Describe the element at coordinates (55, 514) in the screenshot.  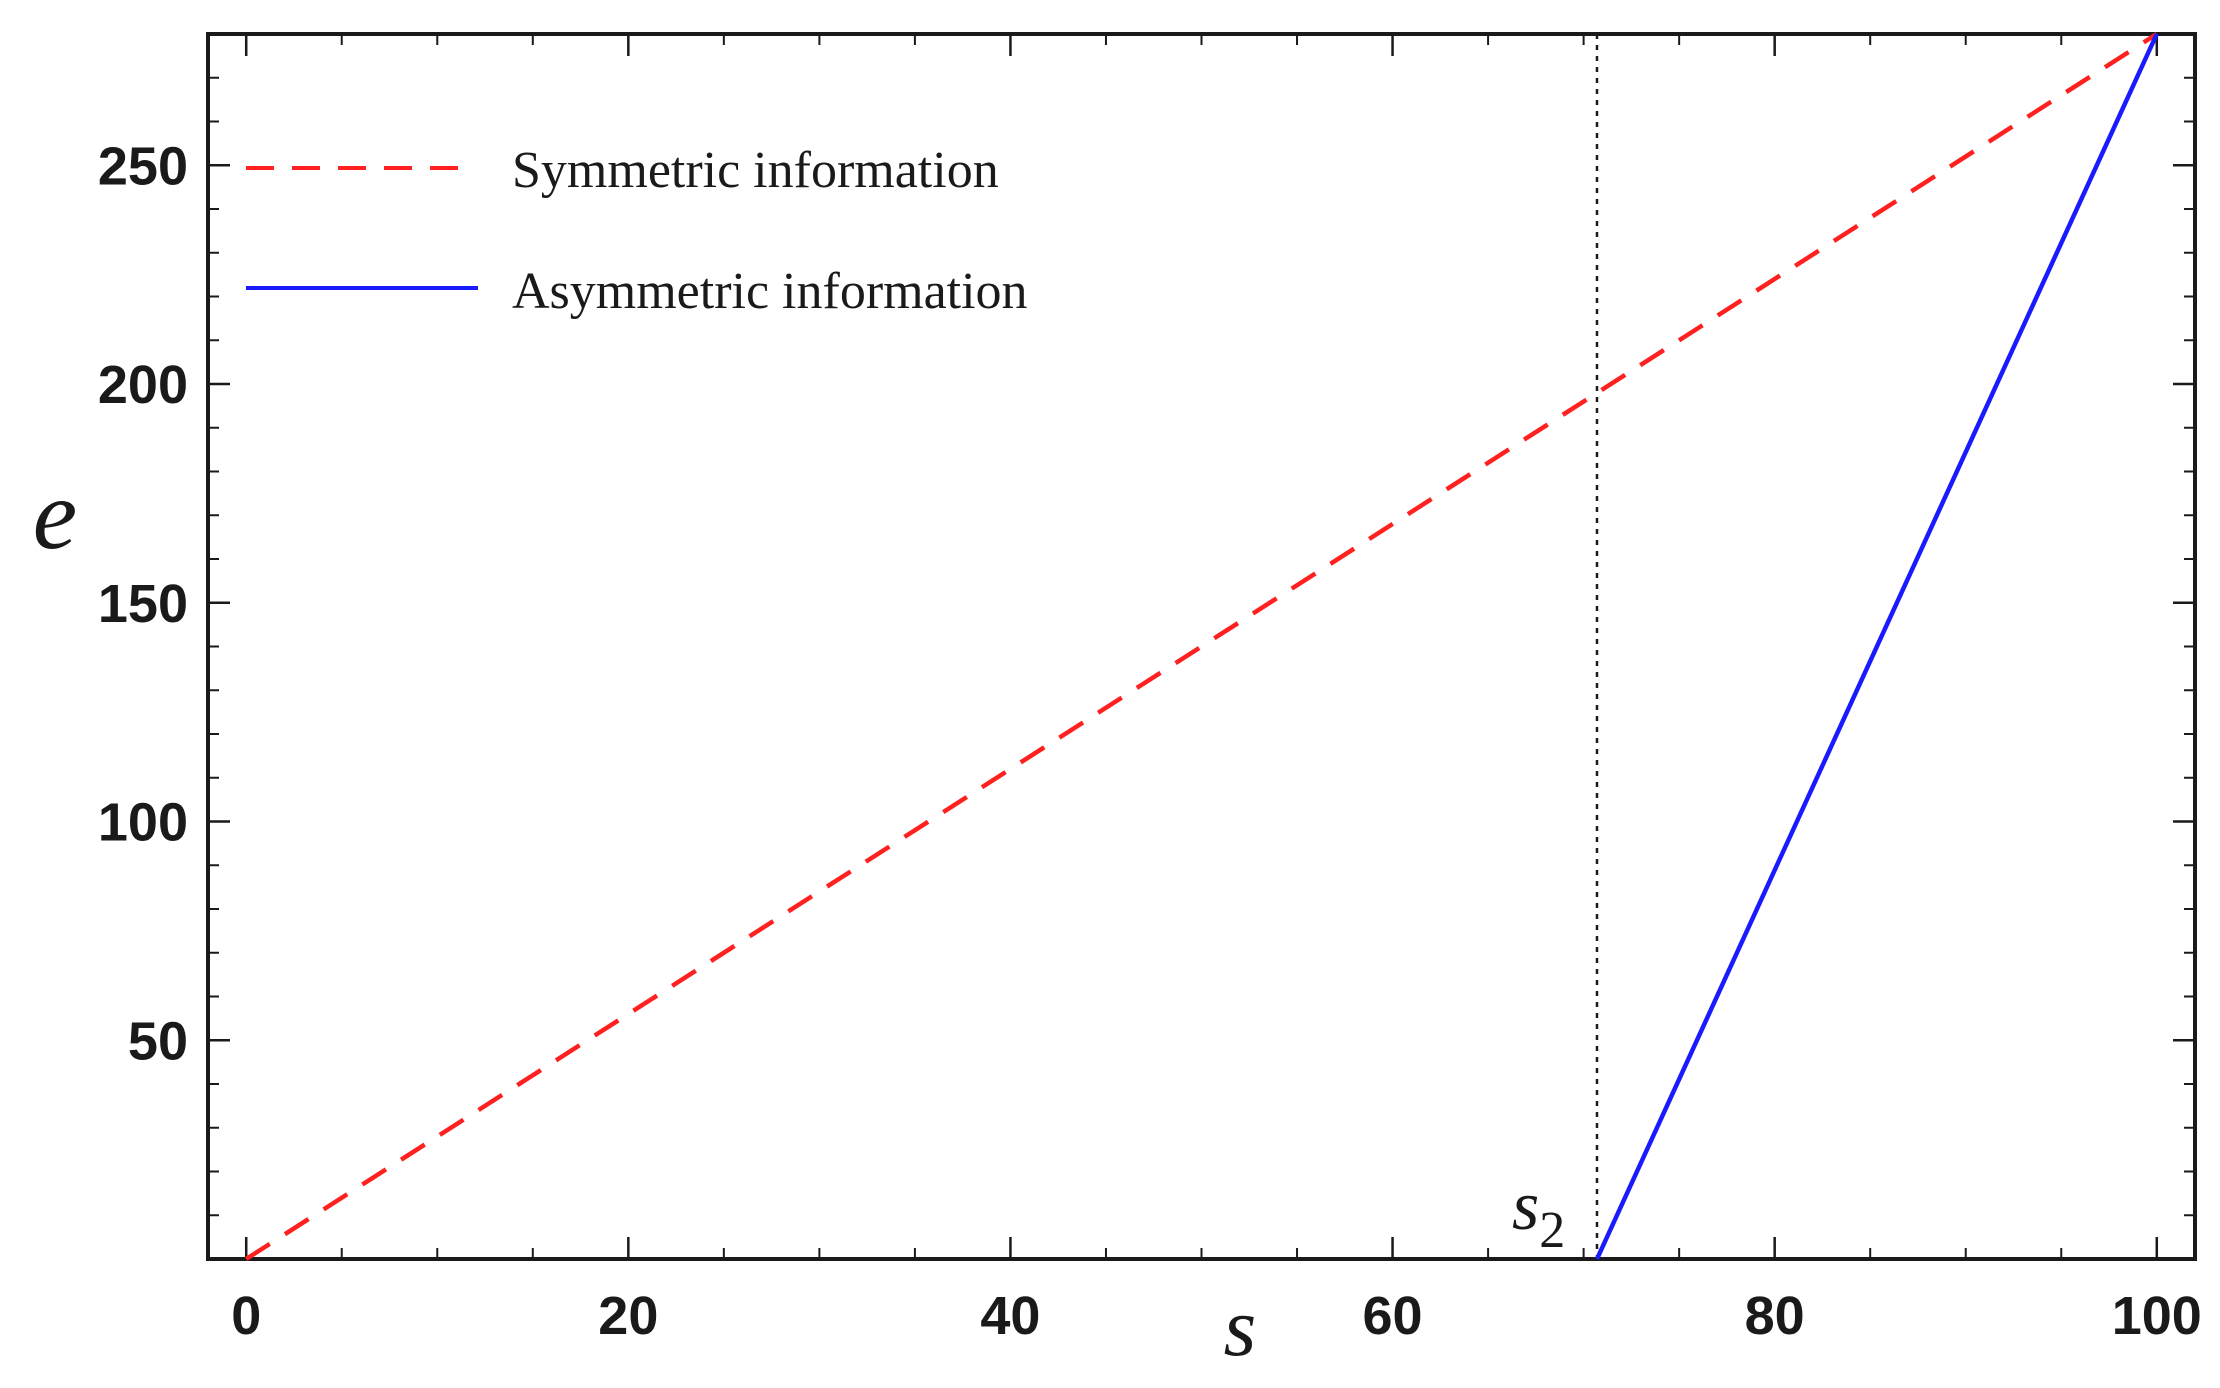
I see `y-axis-title: e` at that location.